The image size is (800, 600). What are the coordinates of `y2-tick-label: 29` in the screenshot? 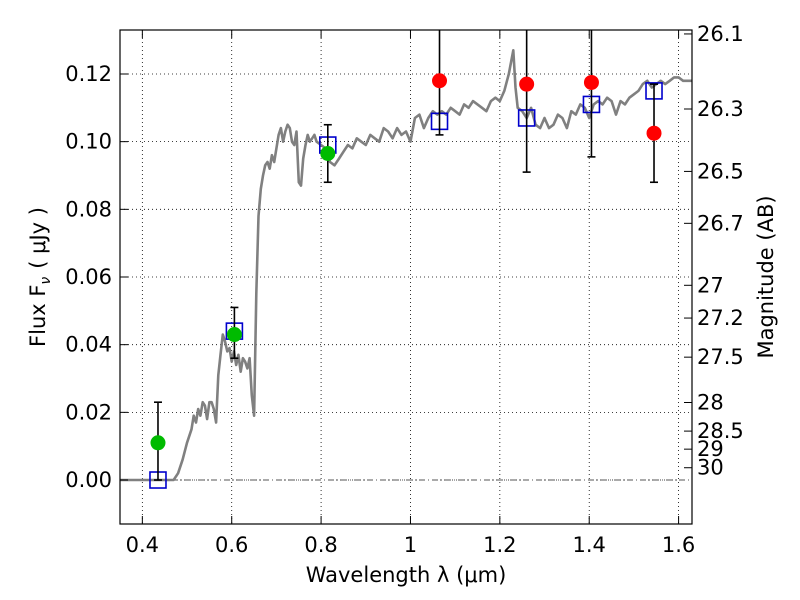 It's located at (710, 449).